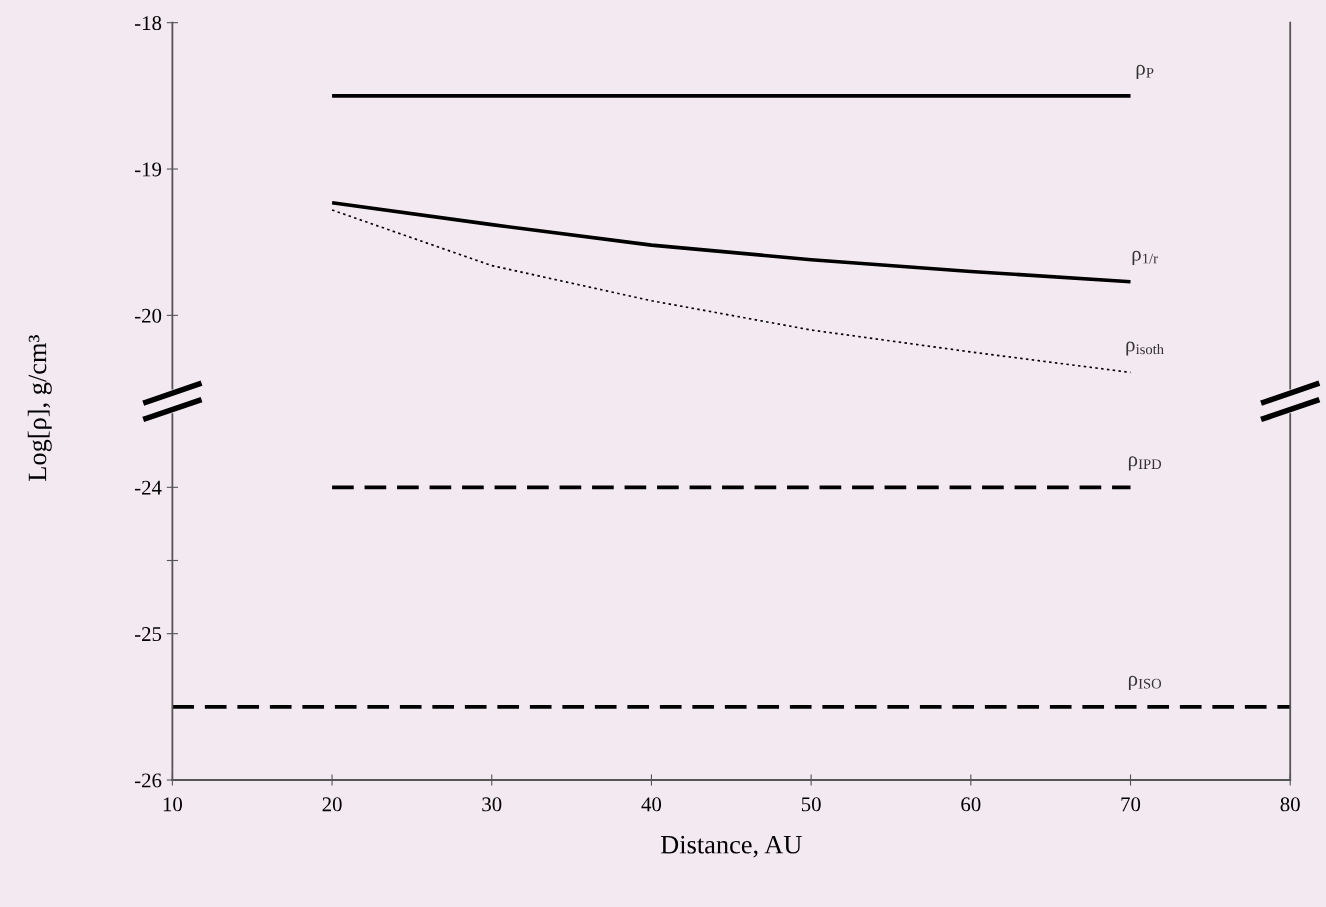  What do you see at coordinates (148, 634) in the screenshot?
I see `y-tick-label: -25` at bounding box center [148, 634].